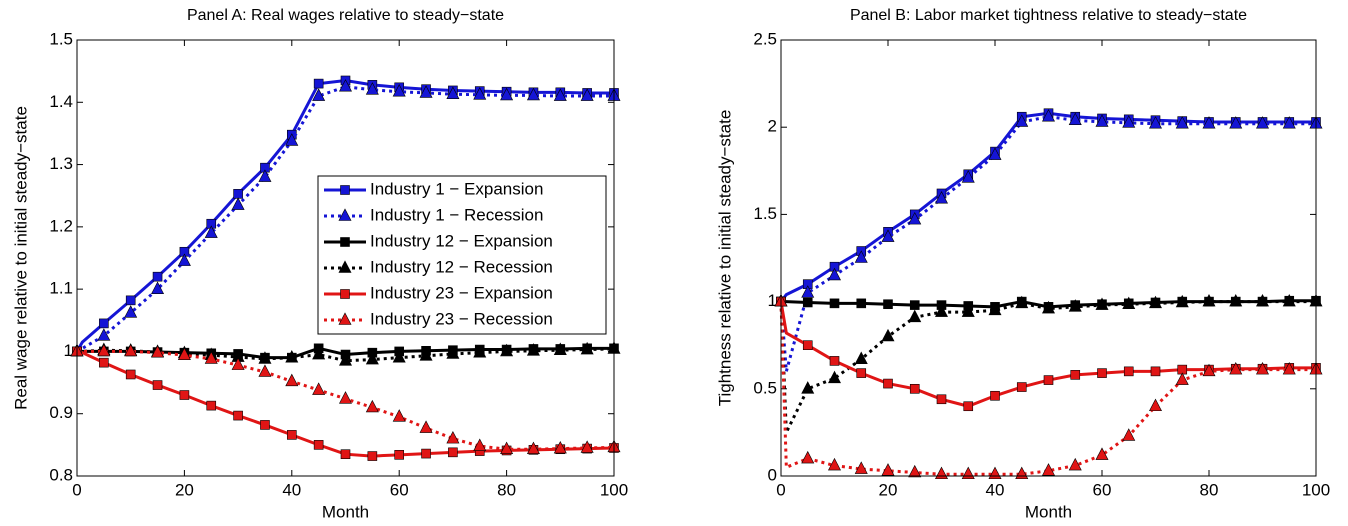  Describe the element at coordinates (461, 240) in the screenshot. I see `legend-label: Industry 12 − Expansion` at that location.